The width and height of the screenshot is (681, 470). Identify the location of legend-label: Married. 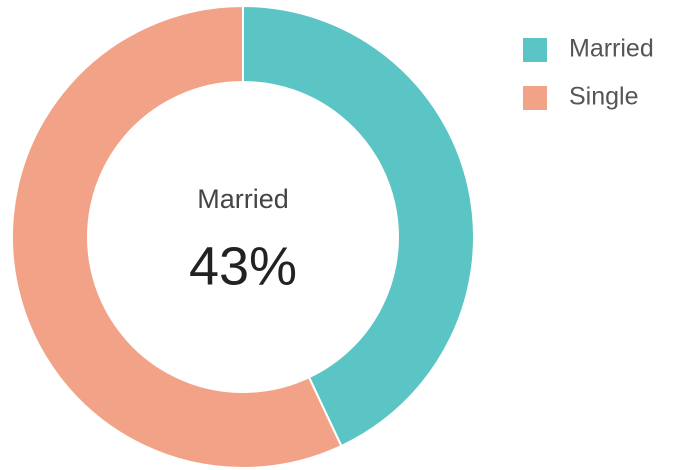
(611, 49).